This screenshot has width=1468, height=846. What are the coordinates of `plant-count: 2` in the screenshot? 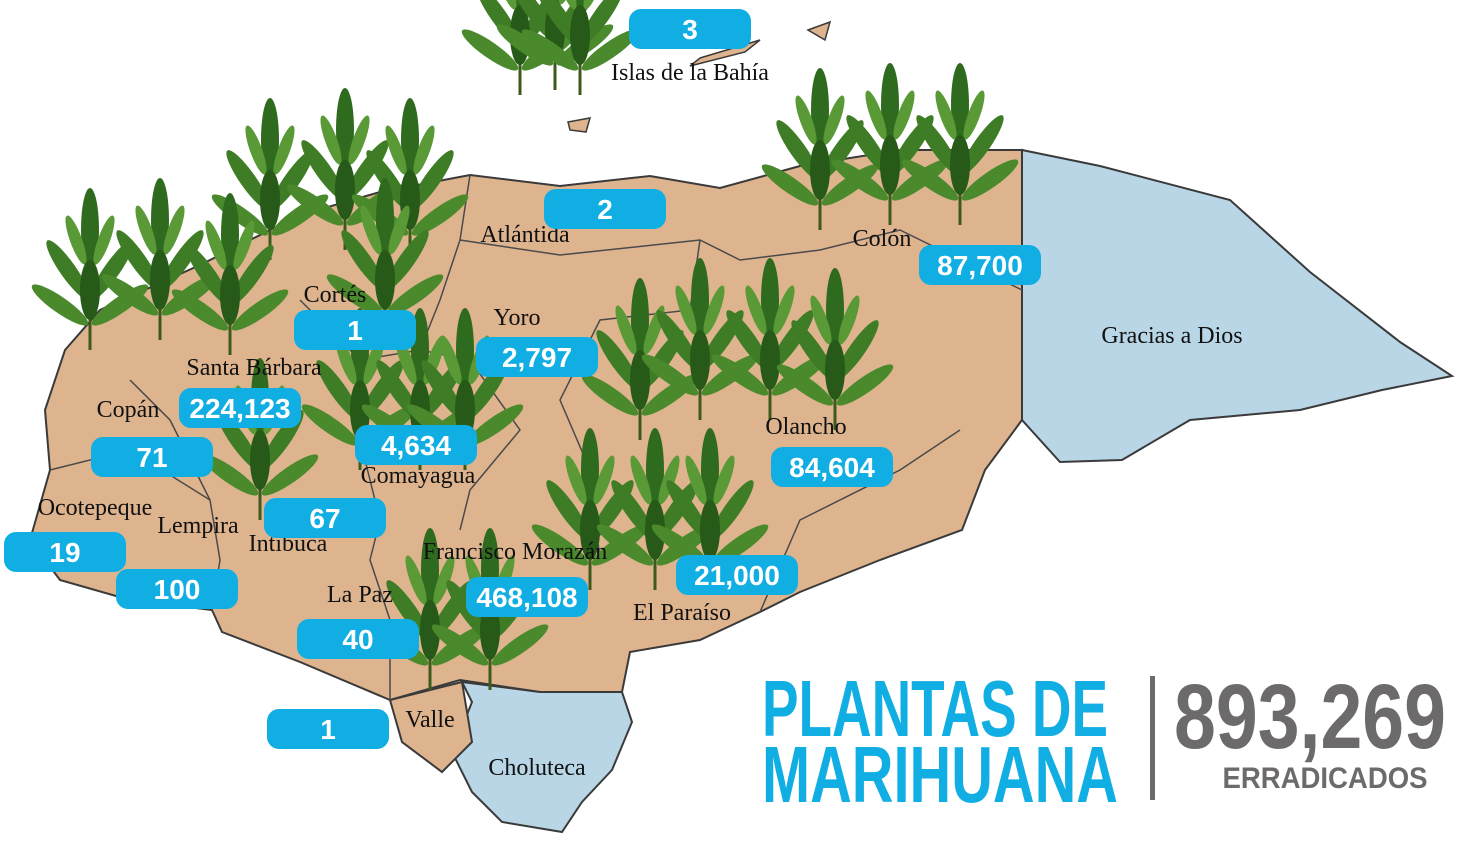 It's located at (605, 209).